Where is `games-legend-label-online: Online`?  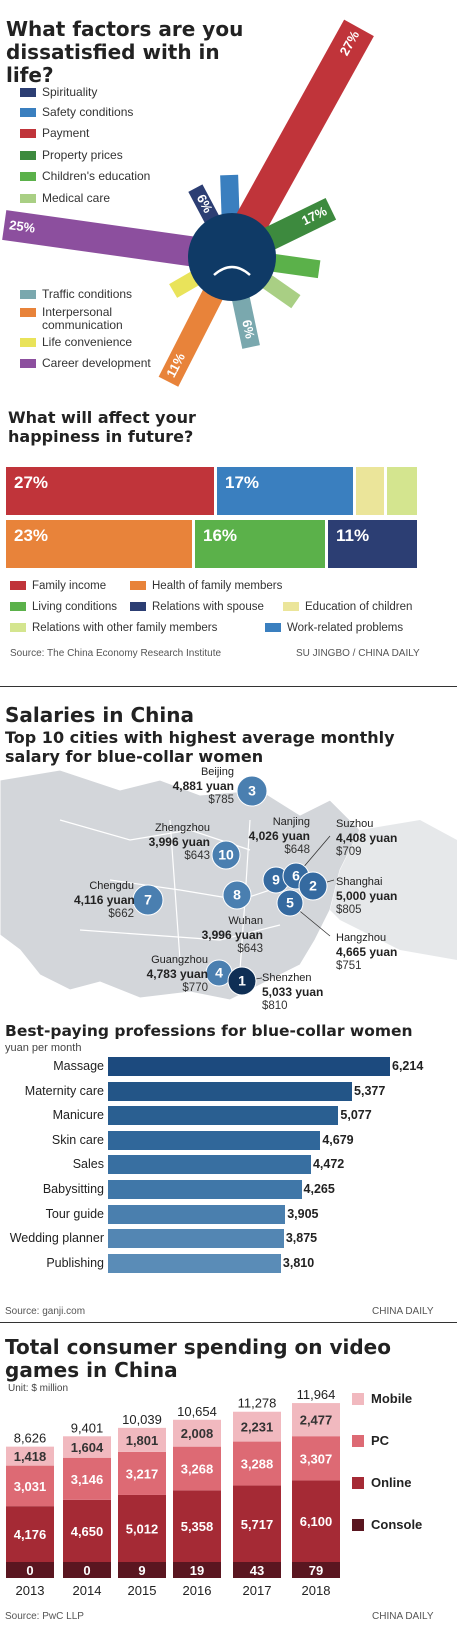 games-legend-label-online: Online is located at coordinates (391, 1482).